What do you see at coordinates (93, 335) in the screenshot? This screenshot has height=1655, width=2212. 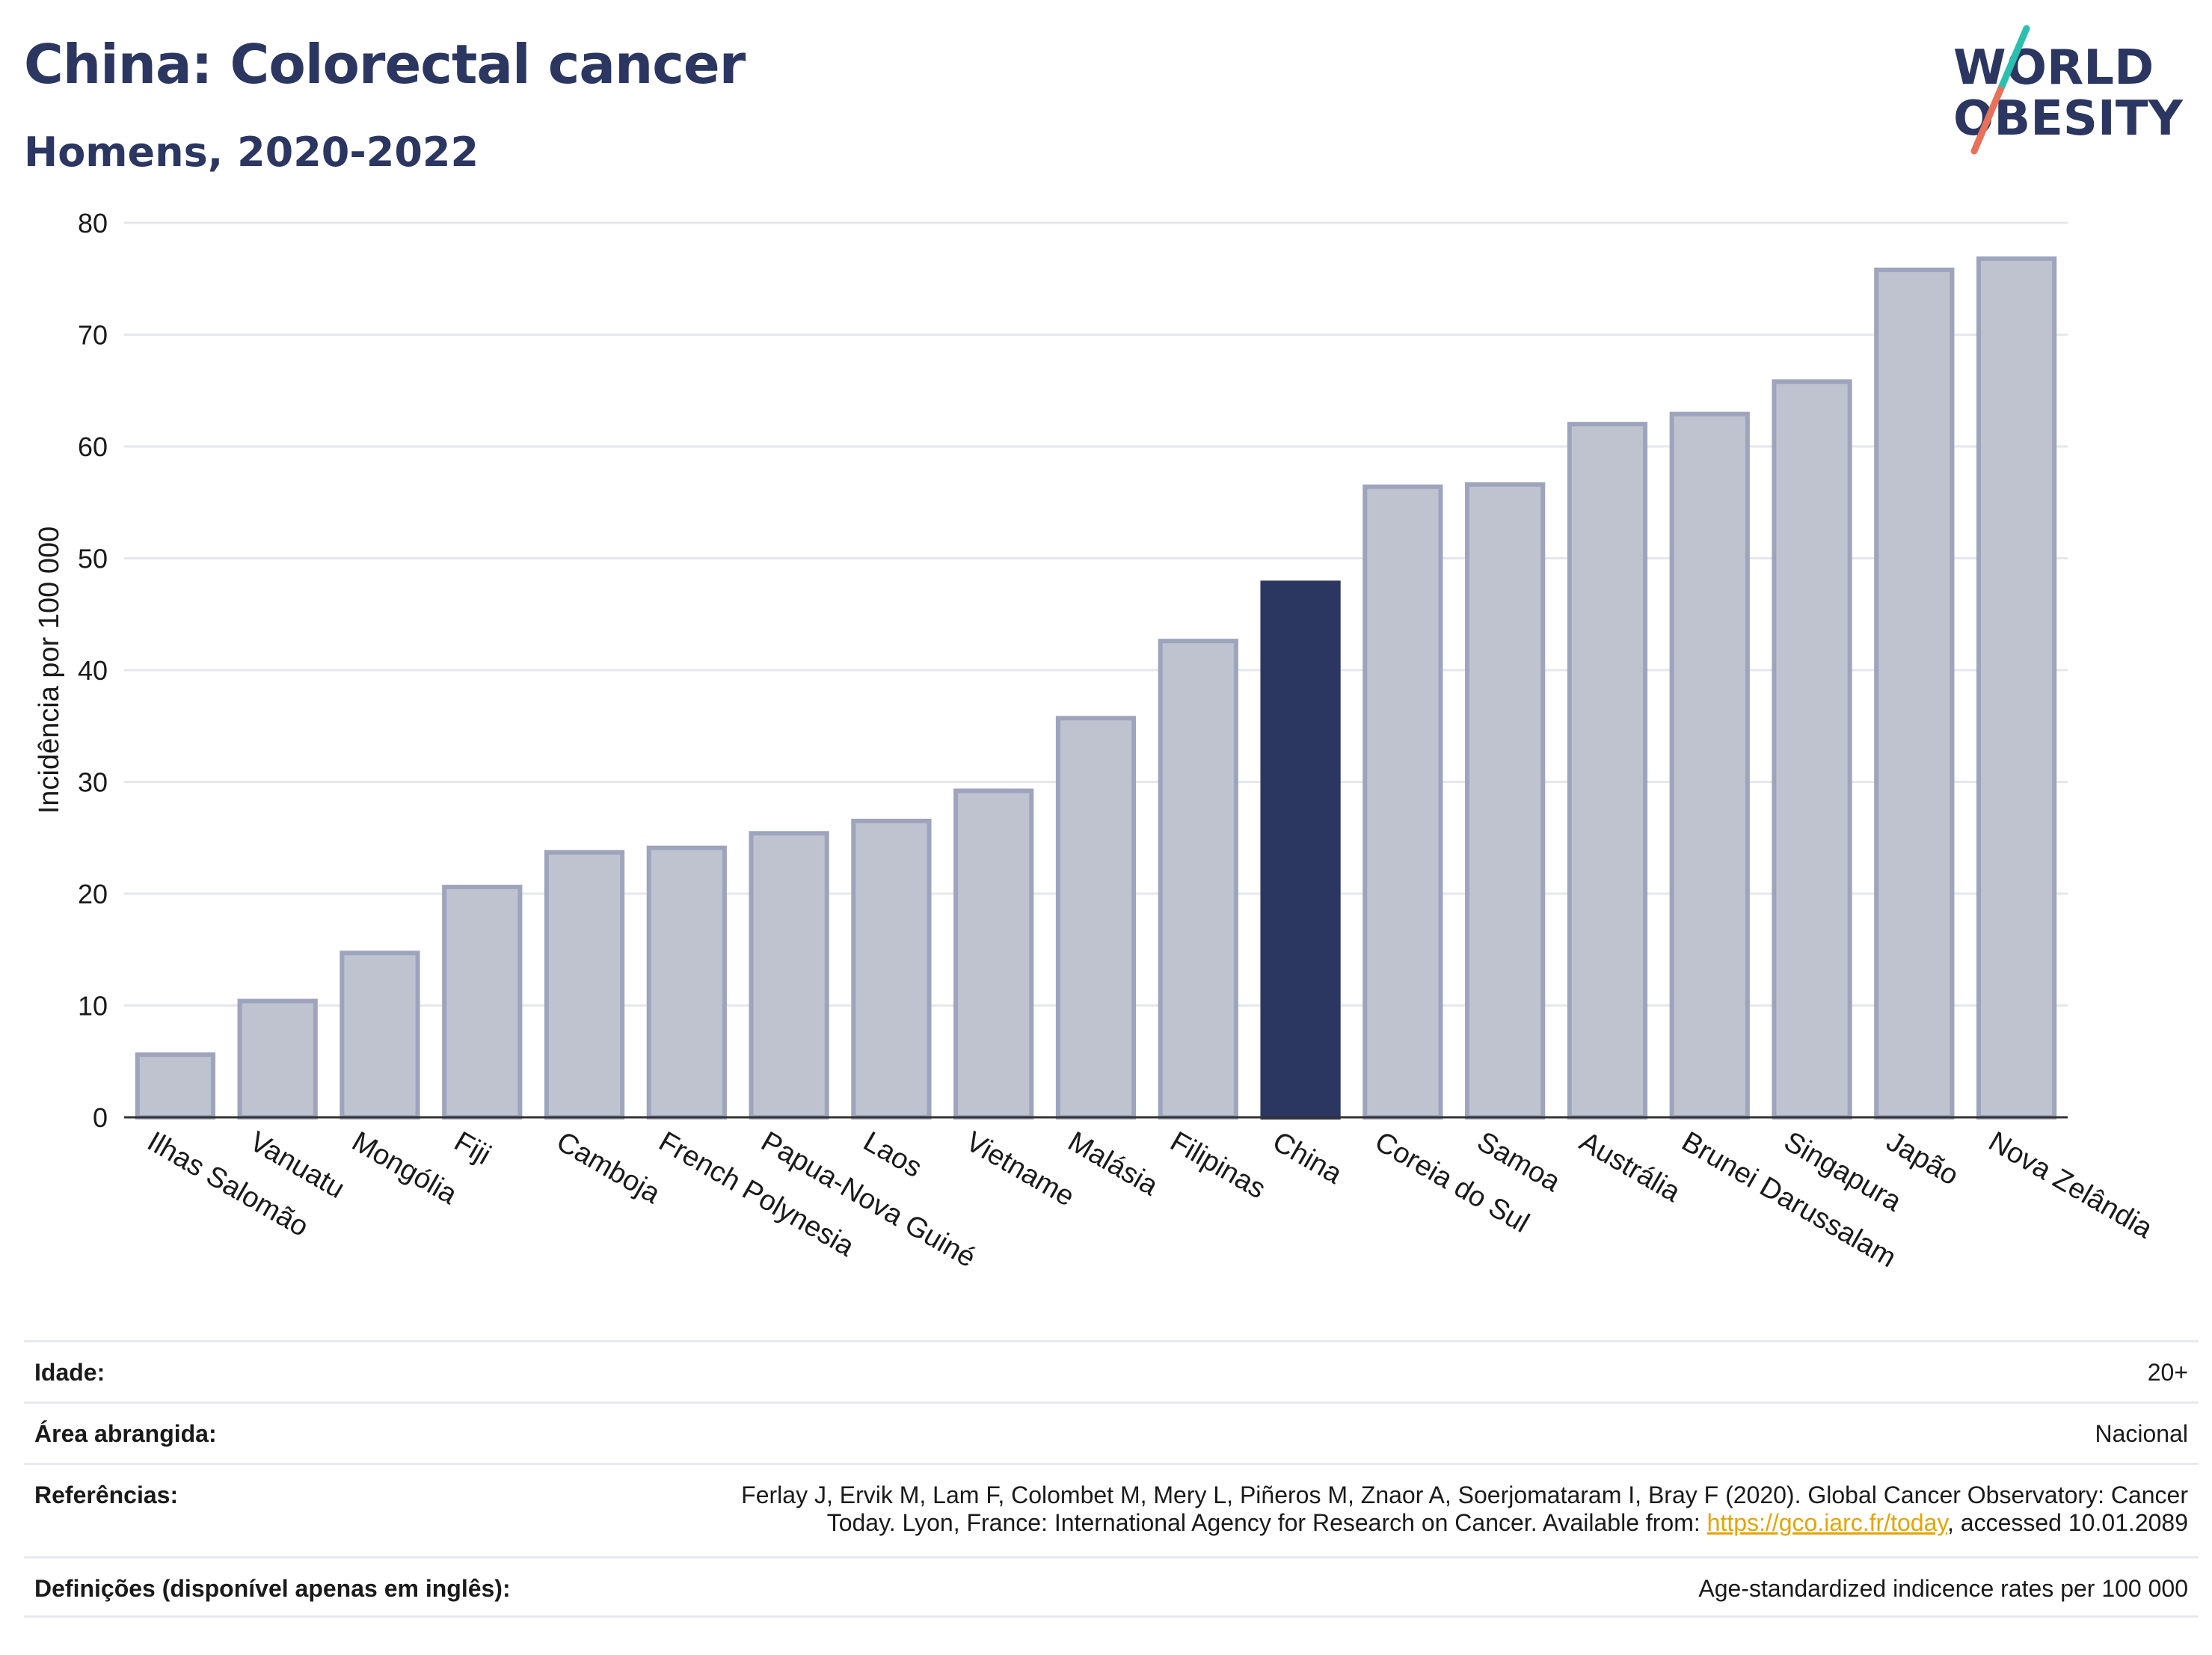 I see `y-tick-label: 70` at bounding box center [93, 335].